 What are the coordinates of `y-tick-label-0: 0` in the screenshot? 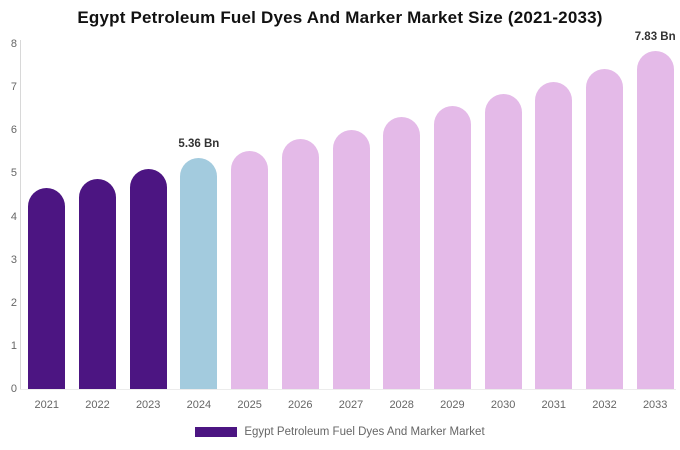 It's located at (13, 389).